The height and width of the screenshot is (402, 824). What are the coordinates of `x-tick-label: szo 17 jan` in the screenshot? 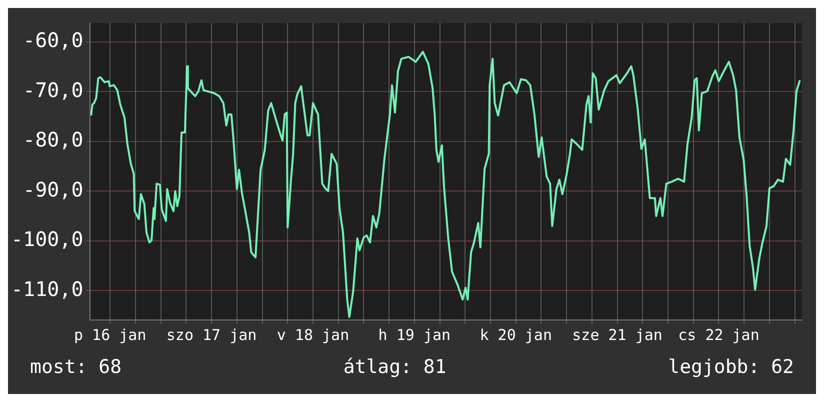 It's located at (211, 335).